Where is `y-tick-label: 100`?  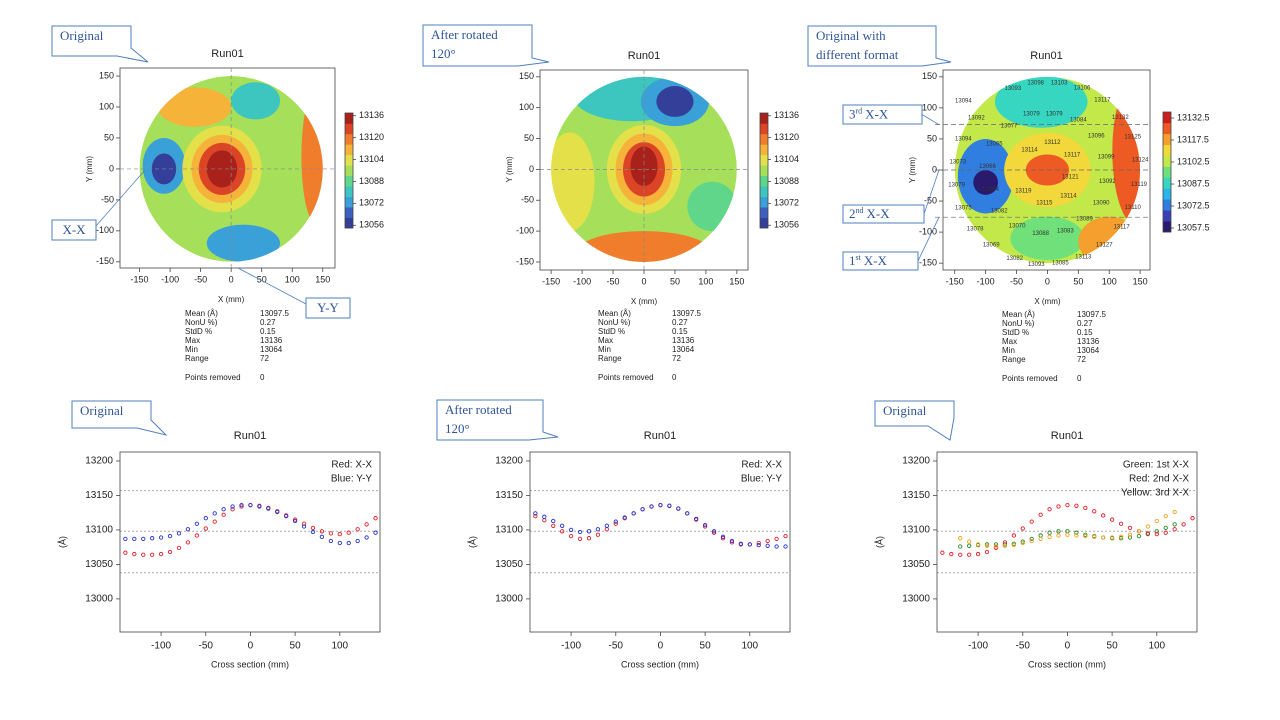
y-tick-label: 100 is located at coordinates (106, 106).